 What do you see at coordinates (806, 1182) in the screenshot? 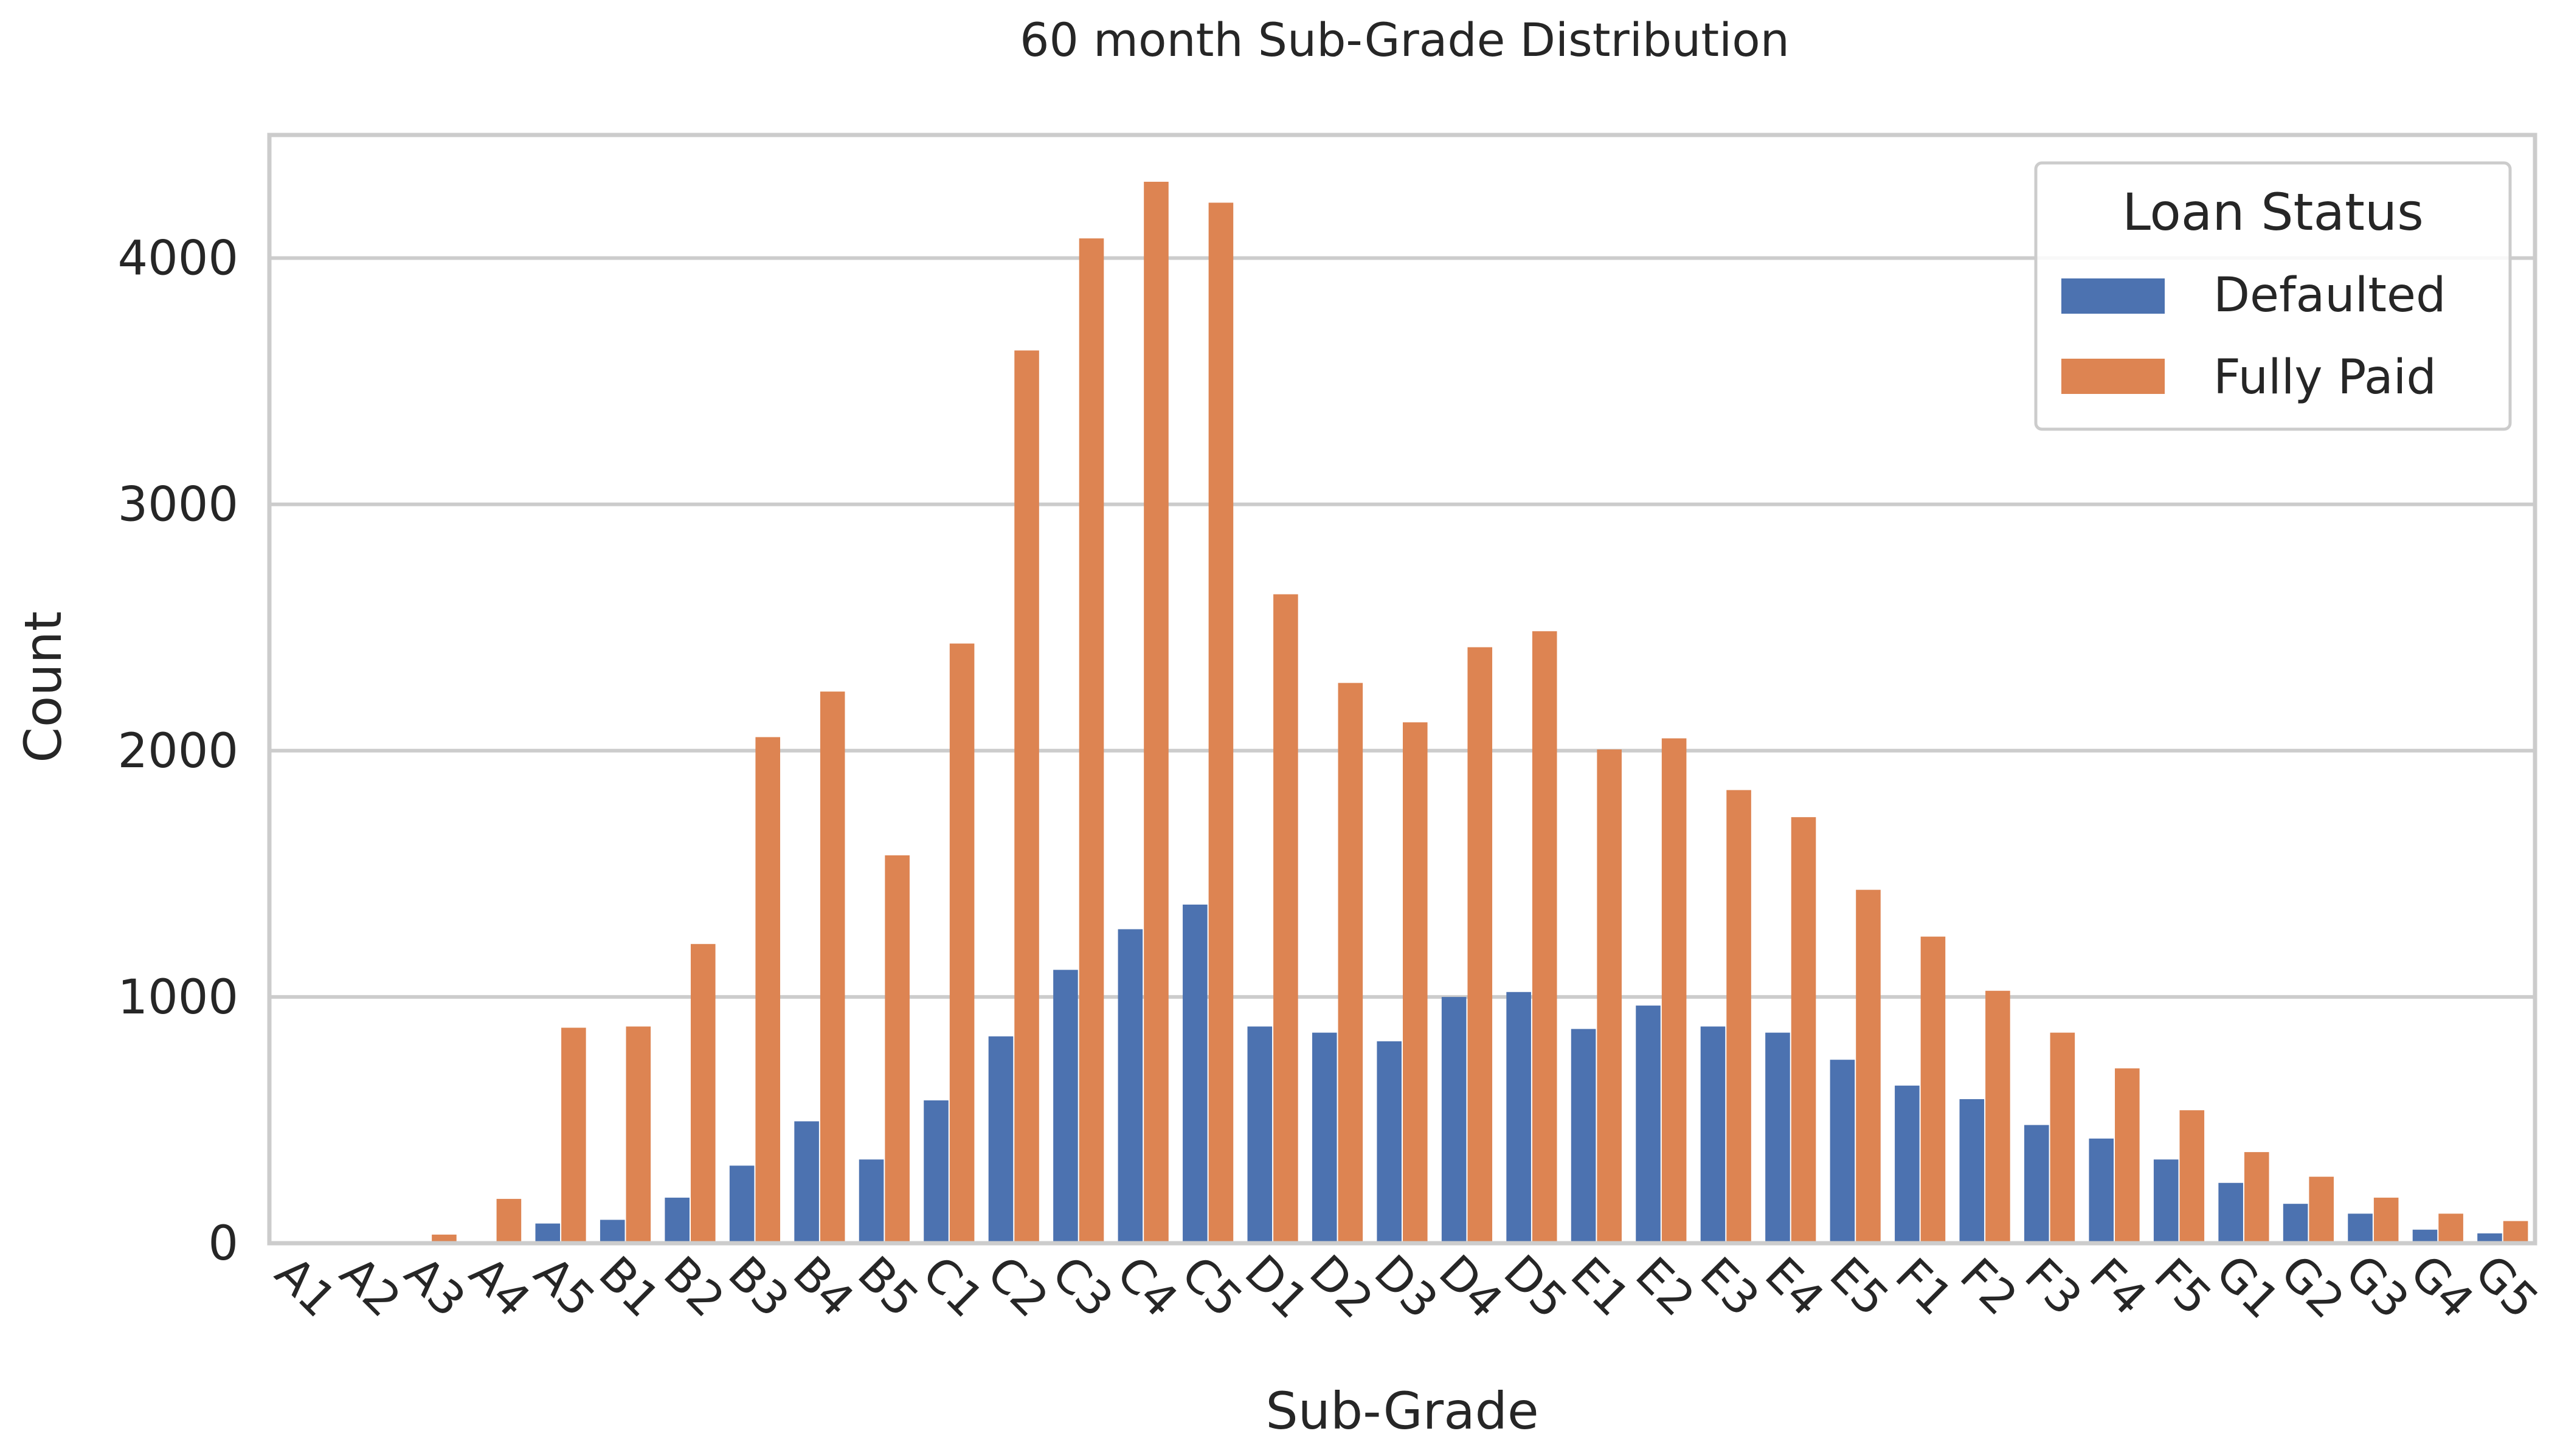
I see `bar-defaulted-b4` at bounding box center [806, 1182].